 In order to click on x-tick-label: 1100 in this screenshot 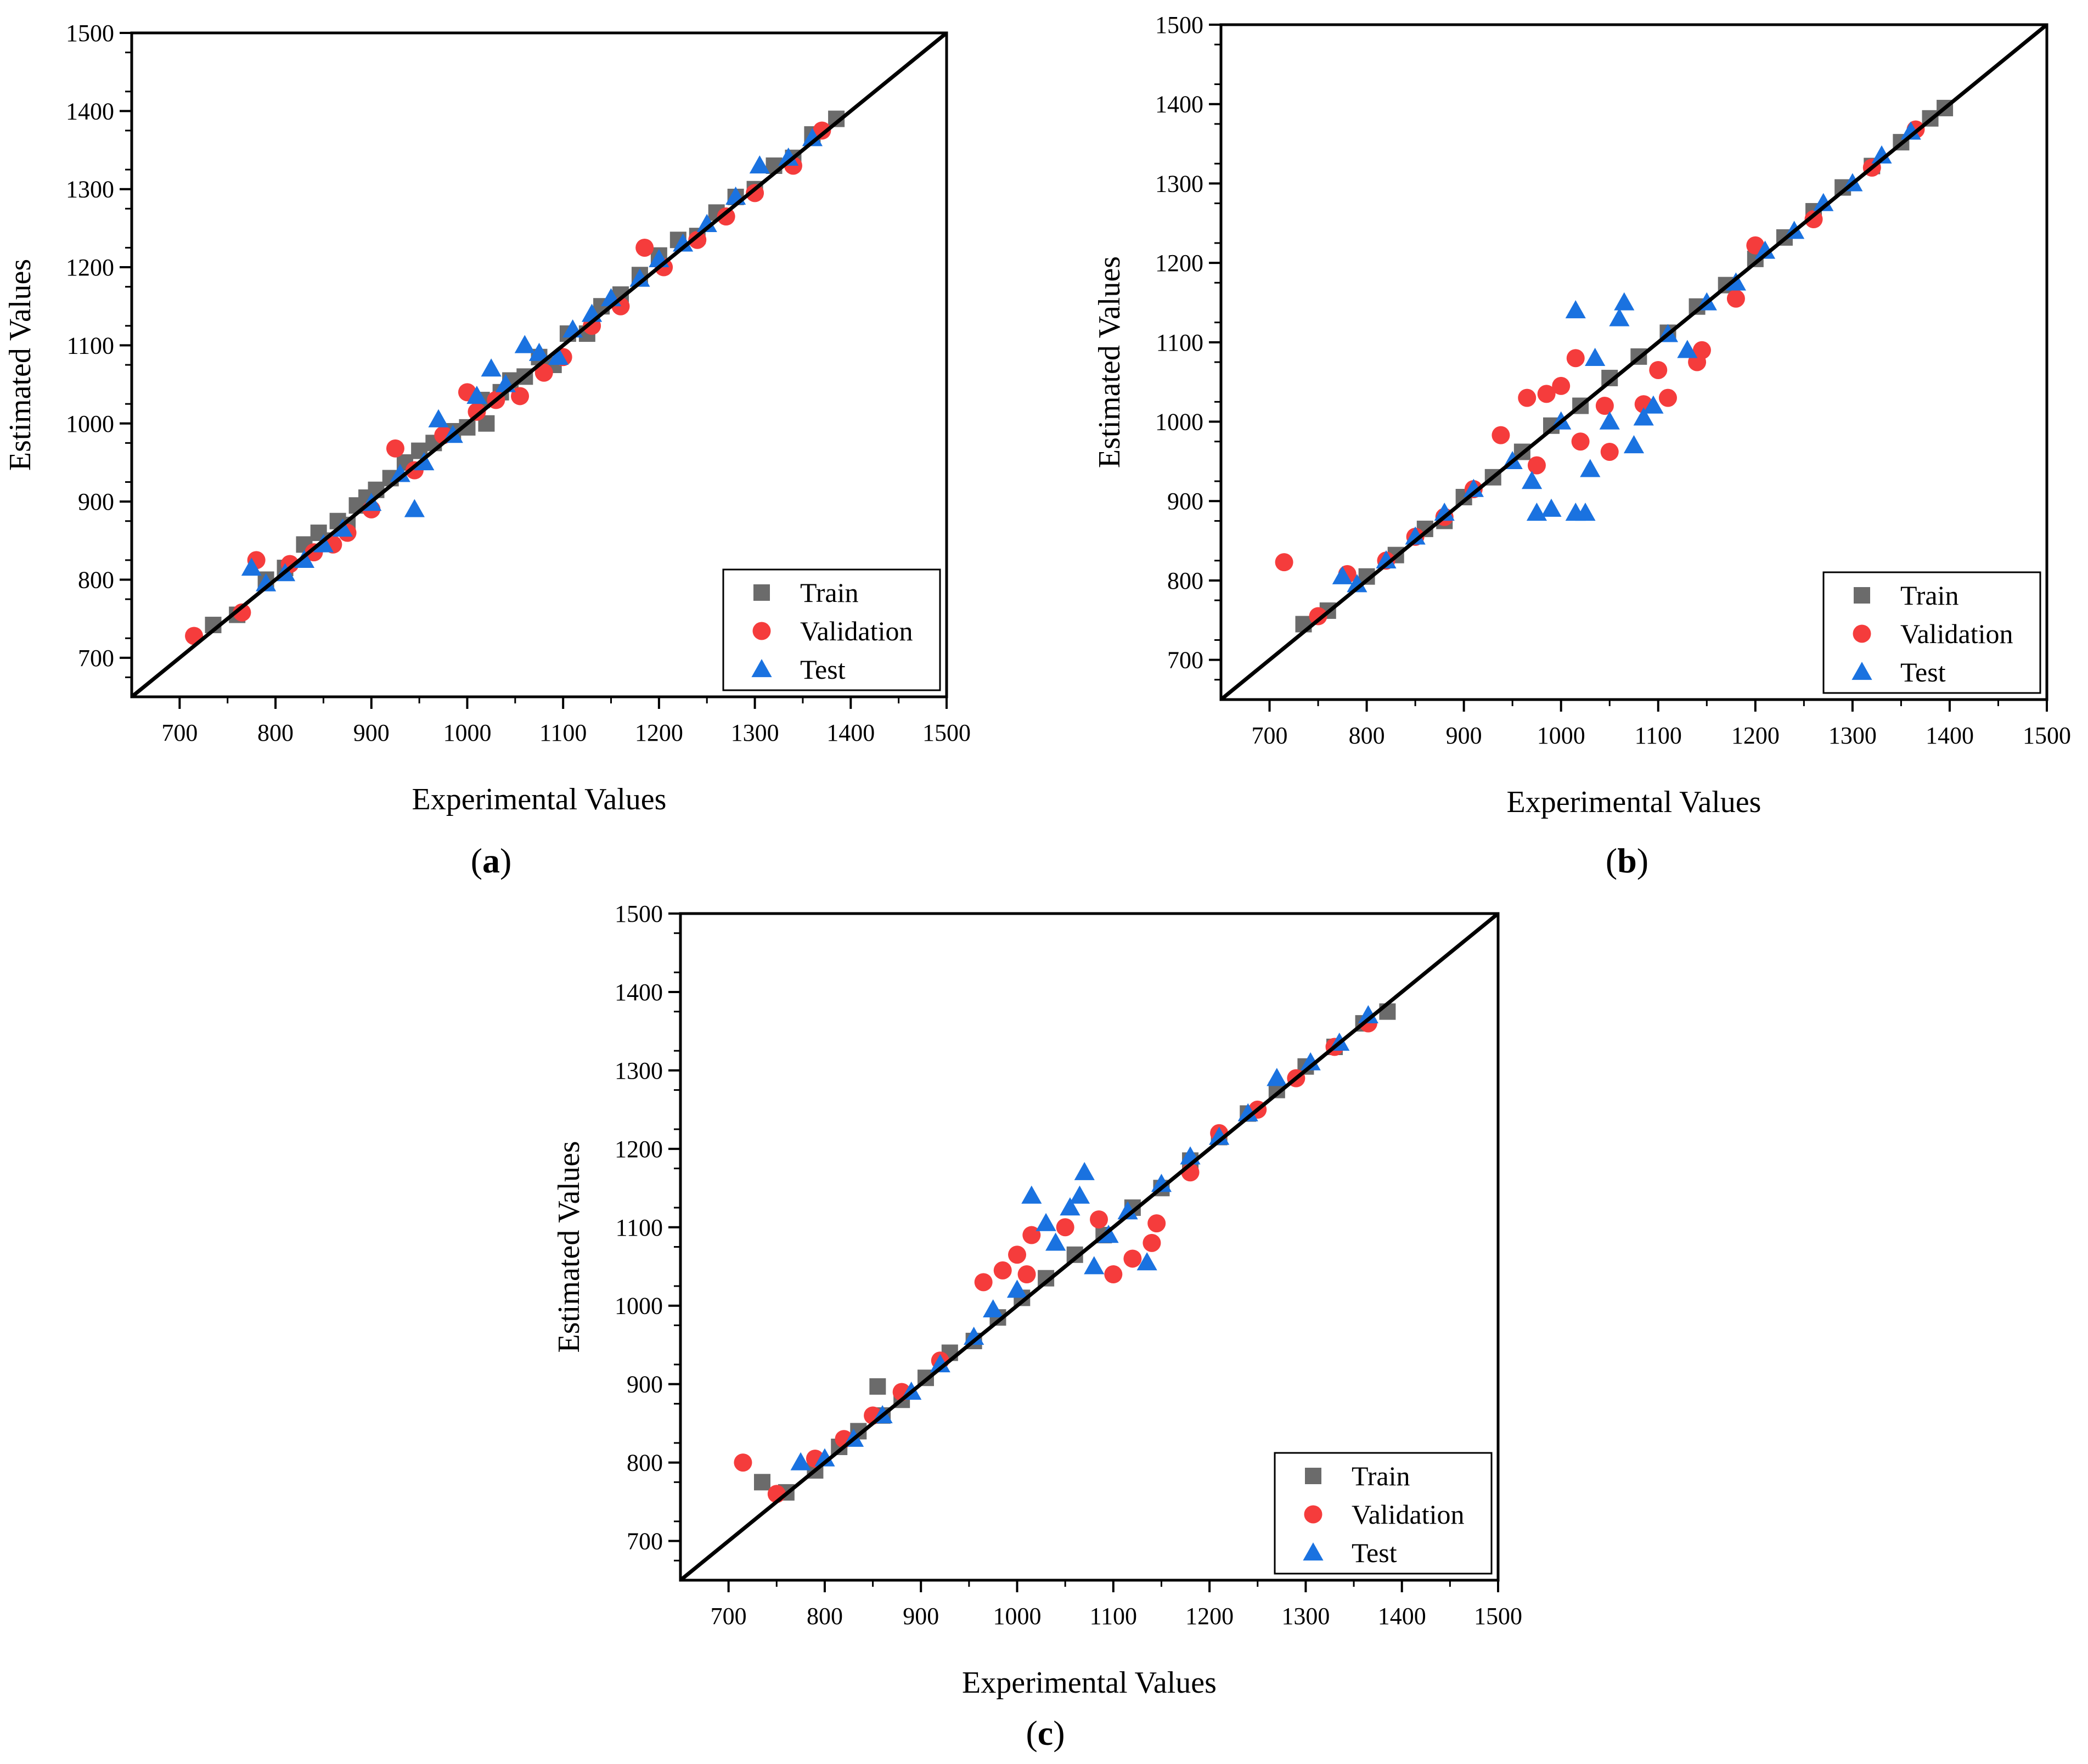, I will do `click(563, 732)`.